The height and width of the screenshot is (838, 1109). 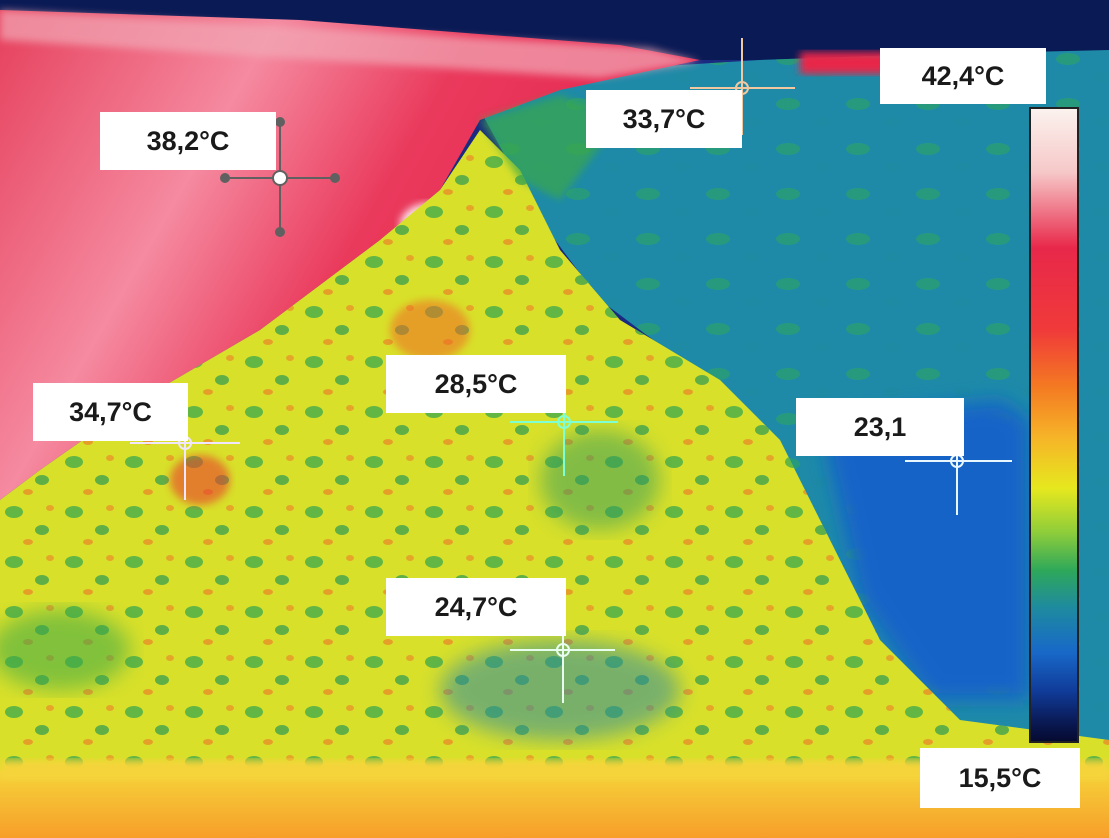 I want to click on crosshair-marker-sp2, so click(x=742, y=86).